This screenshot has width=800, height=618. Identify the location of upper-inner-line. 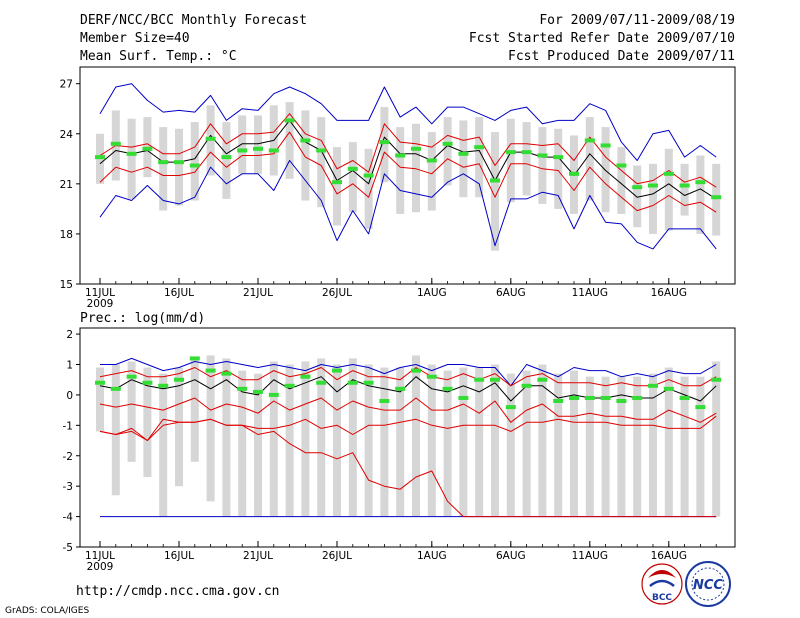
(408, 377).